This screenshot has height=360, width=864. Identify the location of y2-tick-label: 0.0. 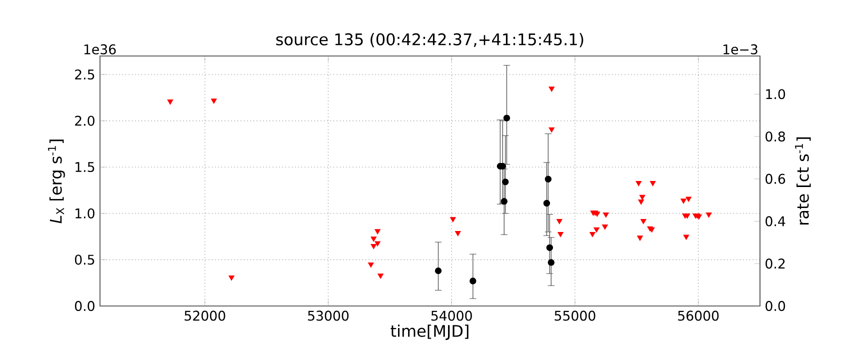
(776, 306).